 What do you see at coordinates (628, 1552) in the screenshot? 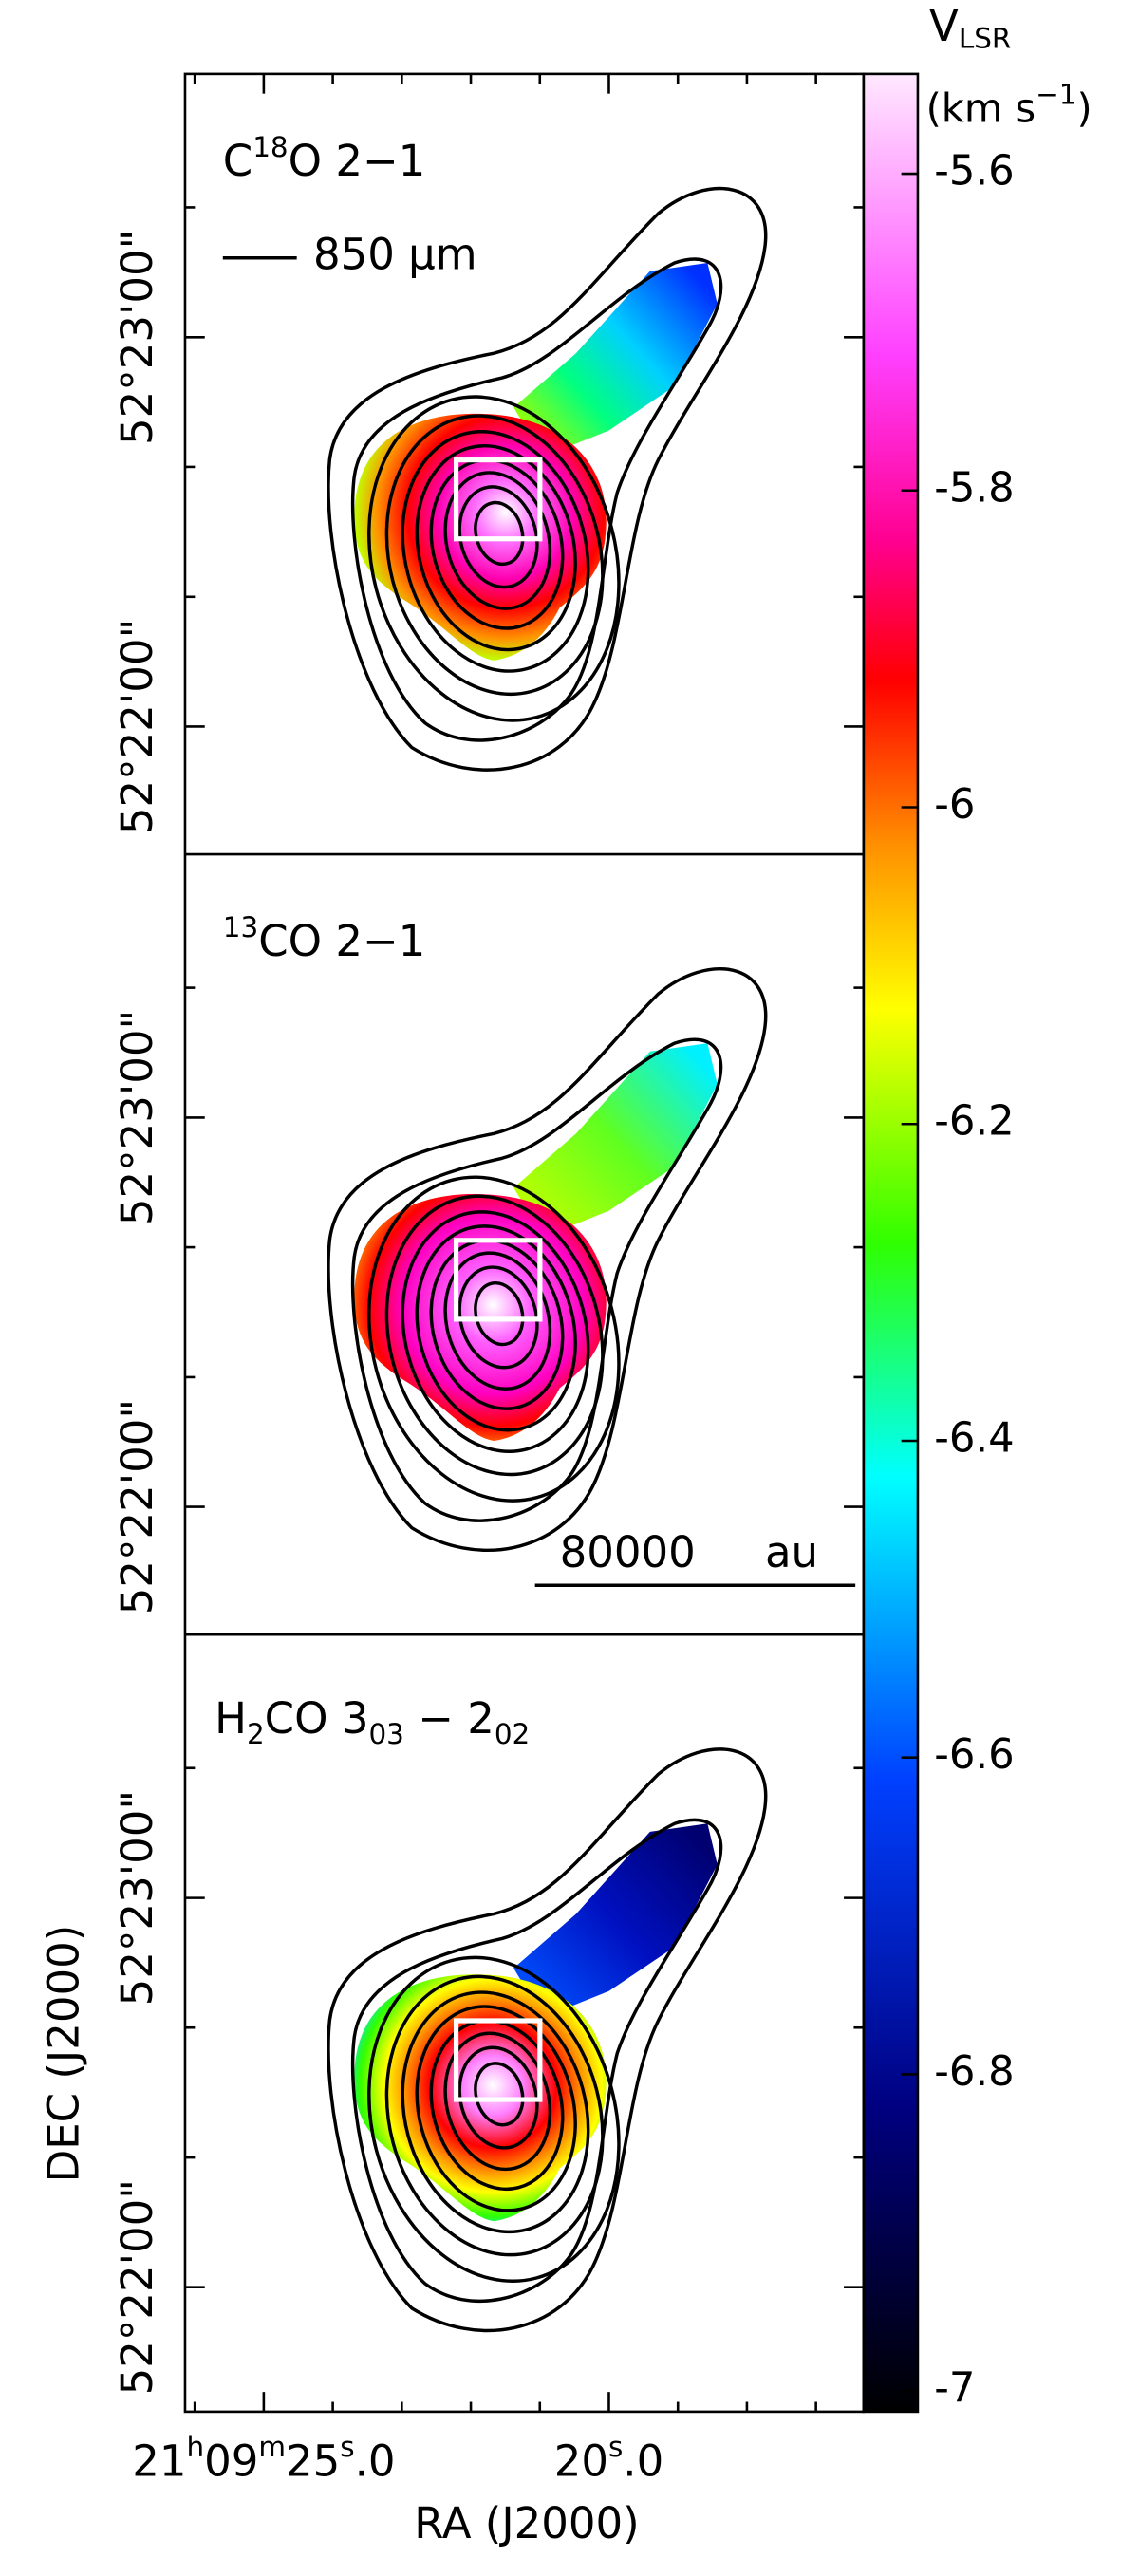
I see `scale-bar-label: 80000` at bounding box center [628, 1552].